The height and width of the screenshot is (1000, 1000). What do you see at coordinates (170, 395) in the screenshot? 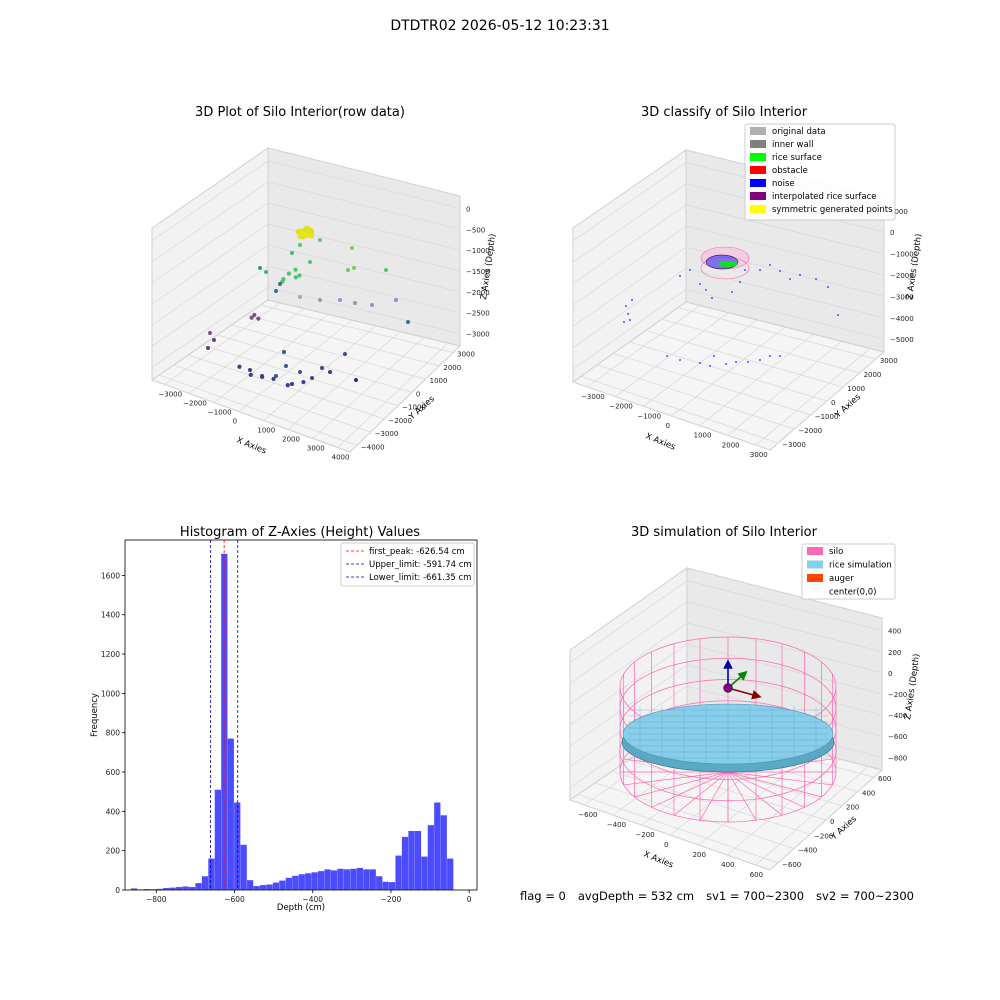
I see `raw-x-tick: −3000` at bounding box center [170, 395].